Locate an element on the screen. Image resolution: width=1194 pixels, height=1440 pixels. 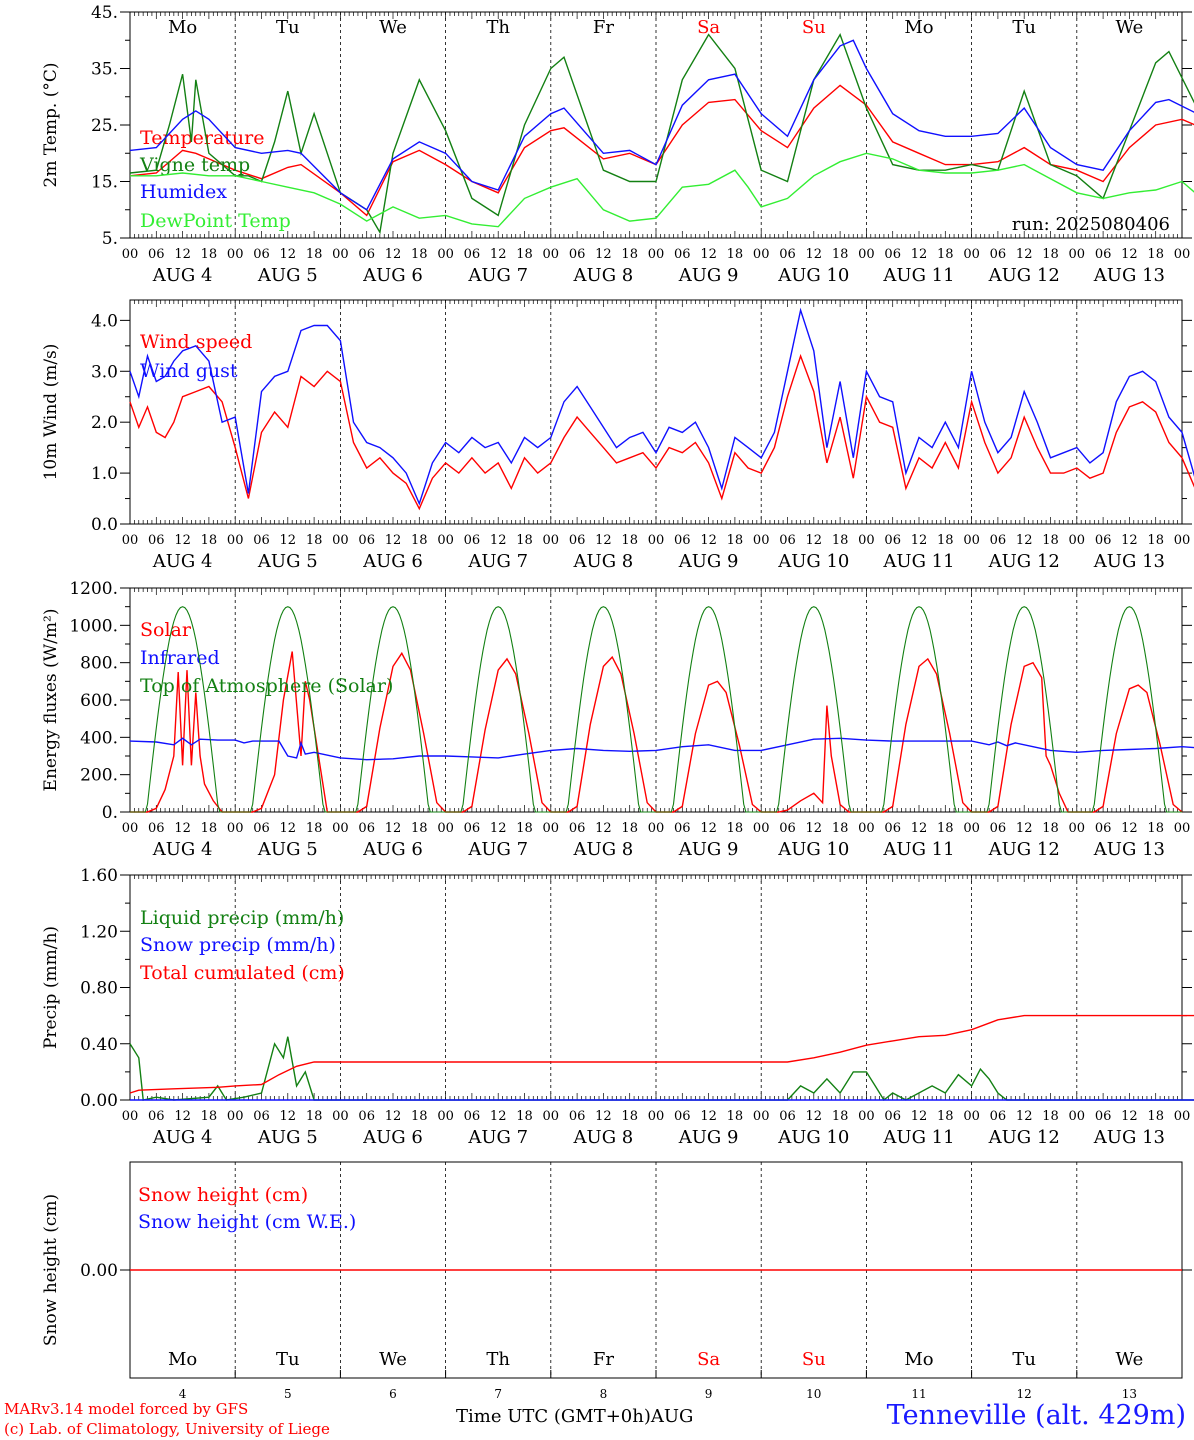
x-date-label: AUG 6 is located at coordinates (392, 1137).